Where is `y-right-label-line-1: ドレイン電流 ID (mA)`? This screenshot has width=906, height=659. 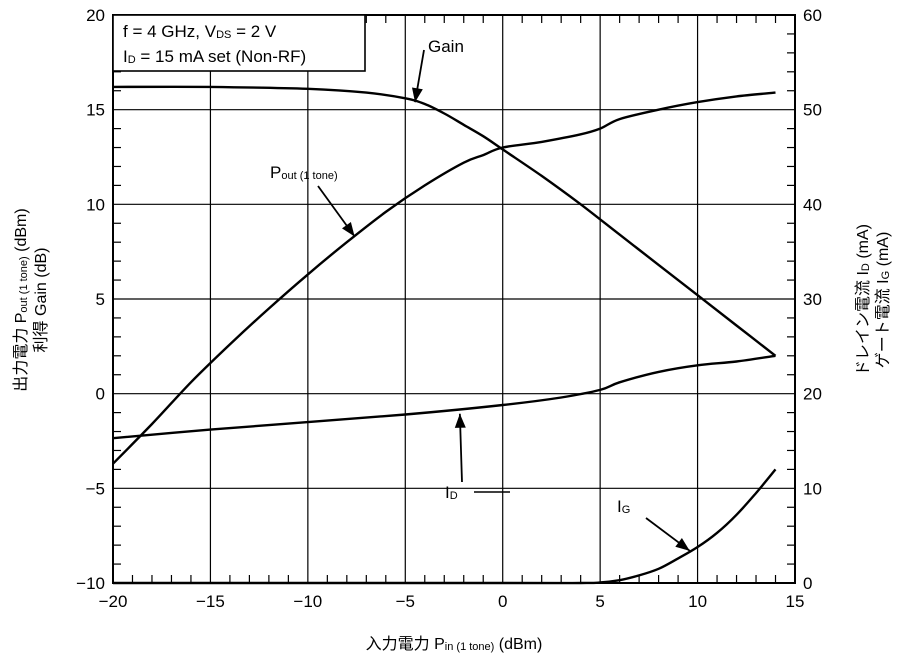
y-right-label-line-1: ドレイン電流 ID (mA) is located at coordinates (863, 300).